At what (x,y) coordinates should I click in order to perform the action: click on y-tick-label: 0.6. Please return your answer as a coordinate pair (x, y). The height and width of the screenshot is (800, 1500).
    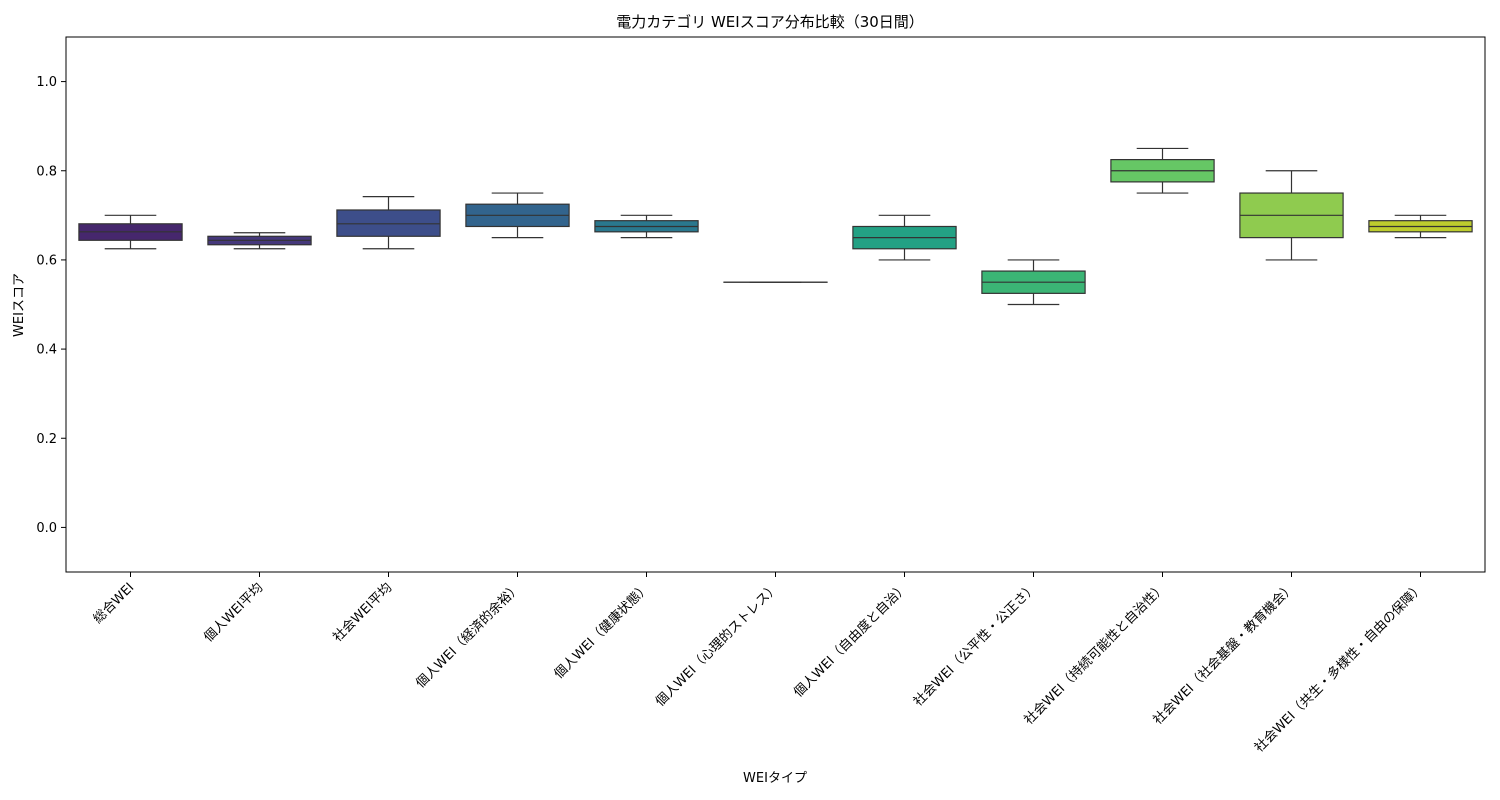
    Looking at the image, I should click on (46, 260).